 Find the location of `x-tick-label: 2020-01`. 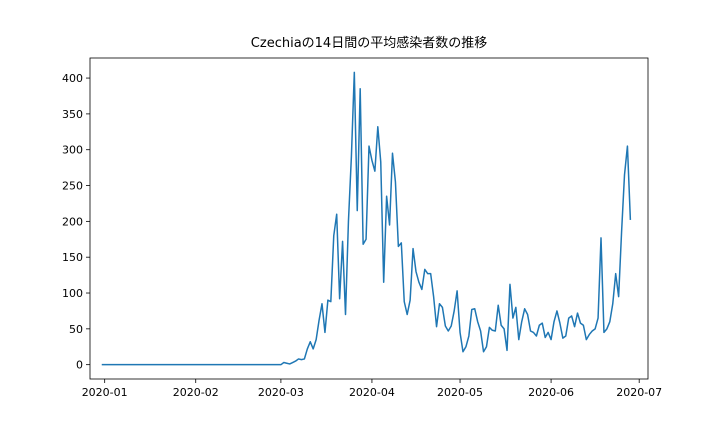

x-tick-label: 2020-01 is located at coordinates (105, 392).